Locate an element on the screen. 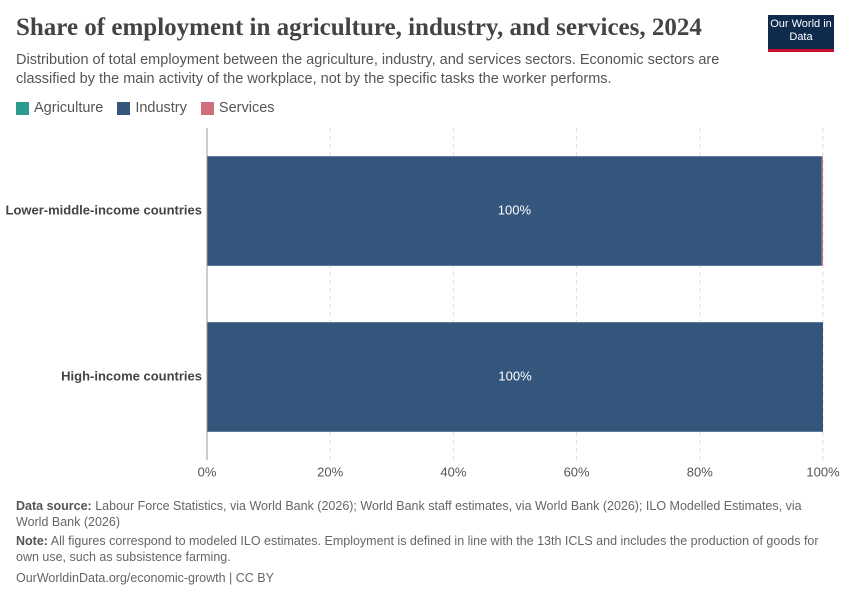 The height and width of the screenshot is (600, 850). legend-item: Services is located at coordinates (237, 108).